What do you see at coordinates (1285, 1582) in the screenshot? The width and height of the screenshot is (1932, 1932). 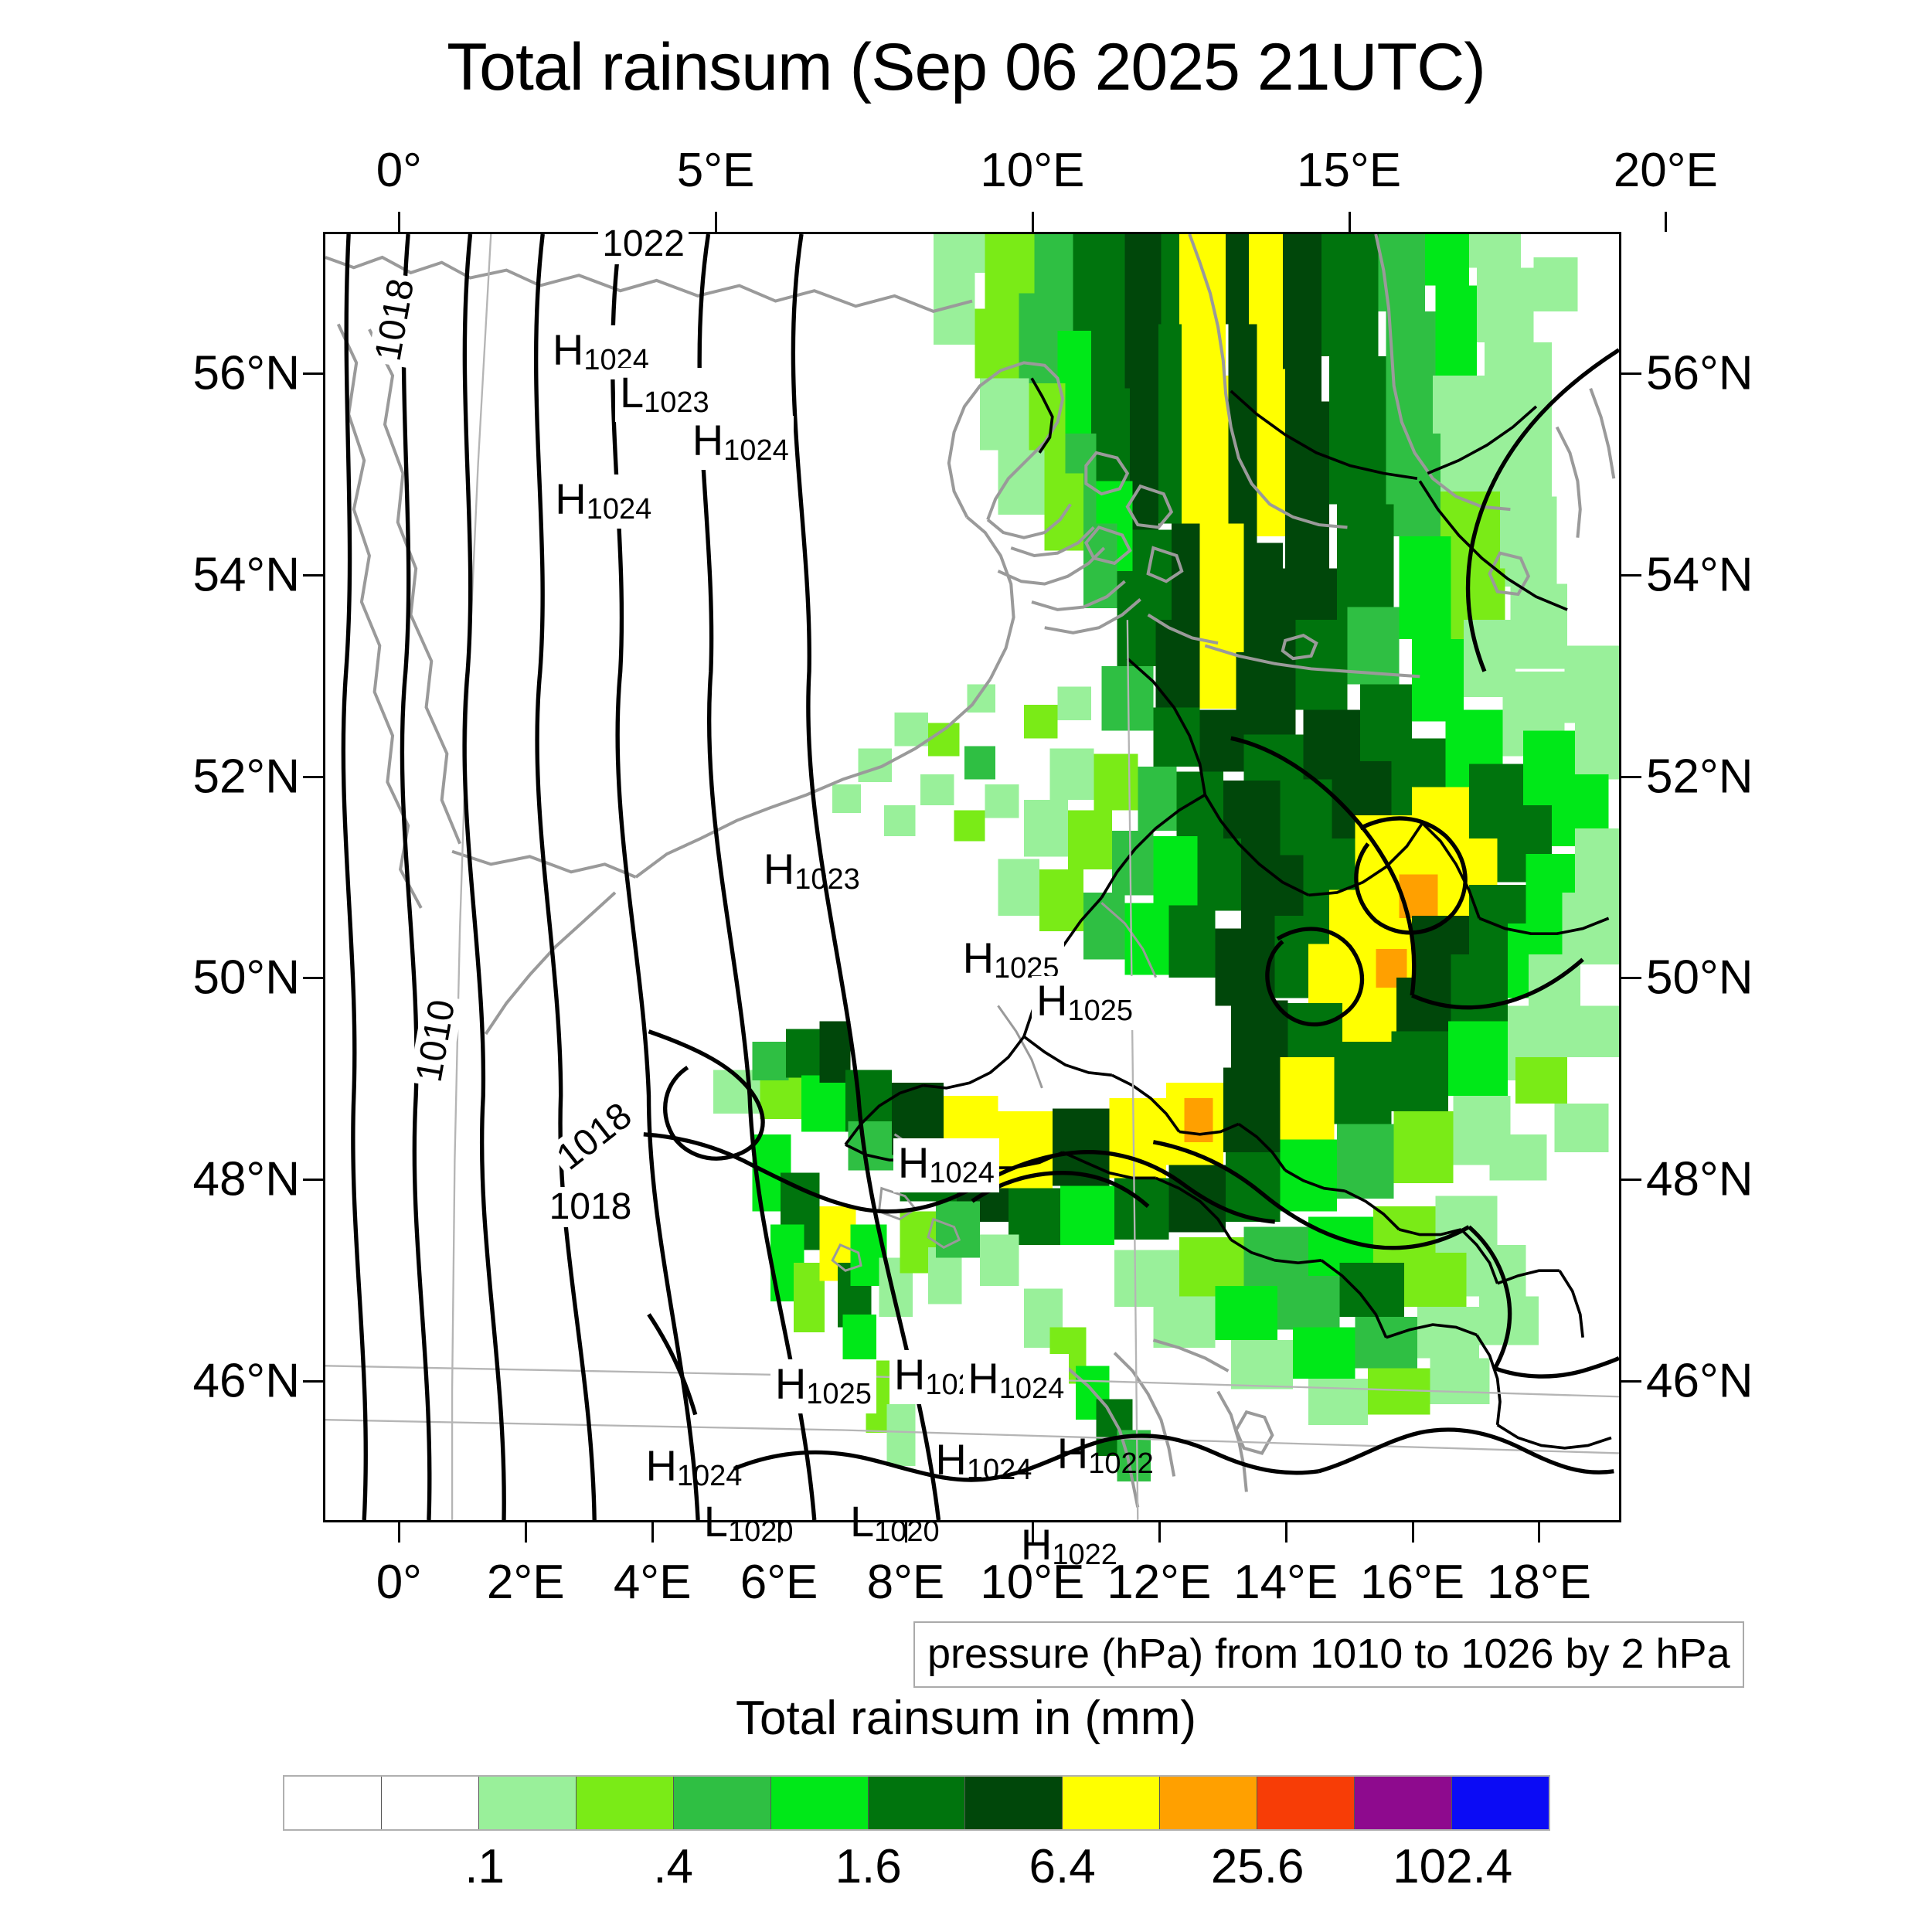 I see `axis-tick-label: 14°E` at bounding box center [1285, 1582].